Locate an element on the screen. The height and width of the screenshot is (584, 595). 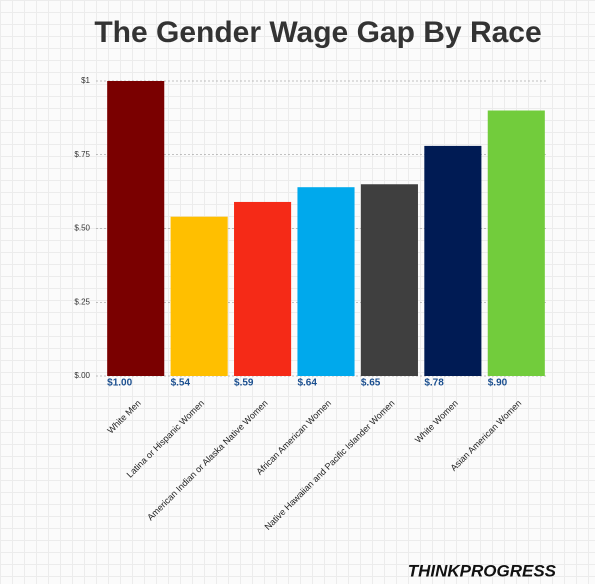
x-tick-label: American Indian or Alaska Native Women is located at coordinates (207, 460).